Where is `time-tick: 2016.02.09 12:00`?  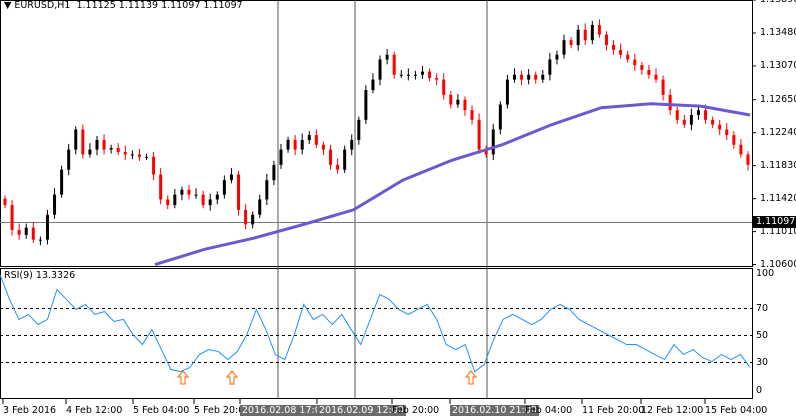 time-tick: 2016.02.09 12:00 is located at coordinates (361, 410).